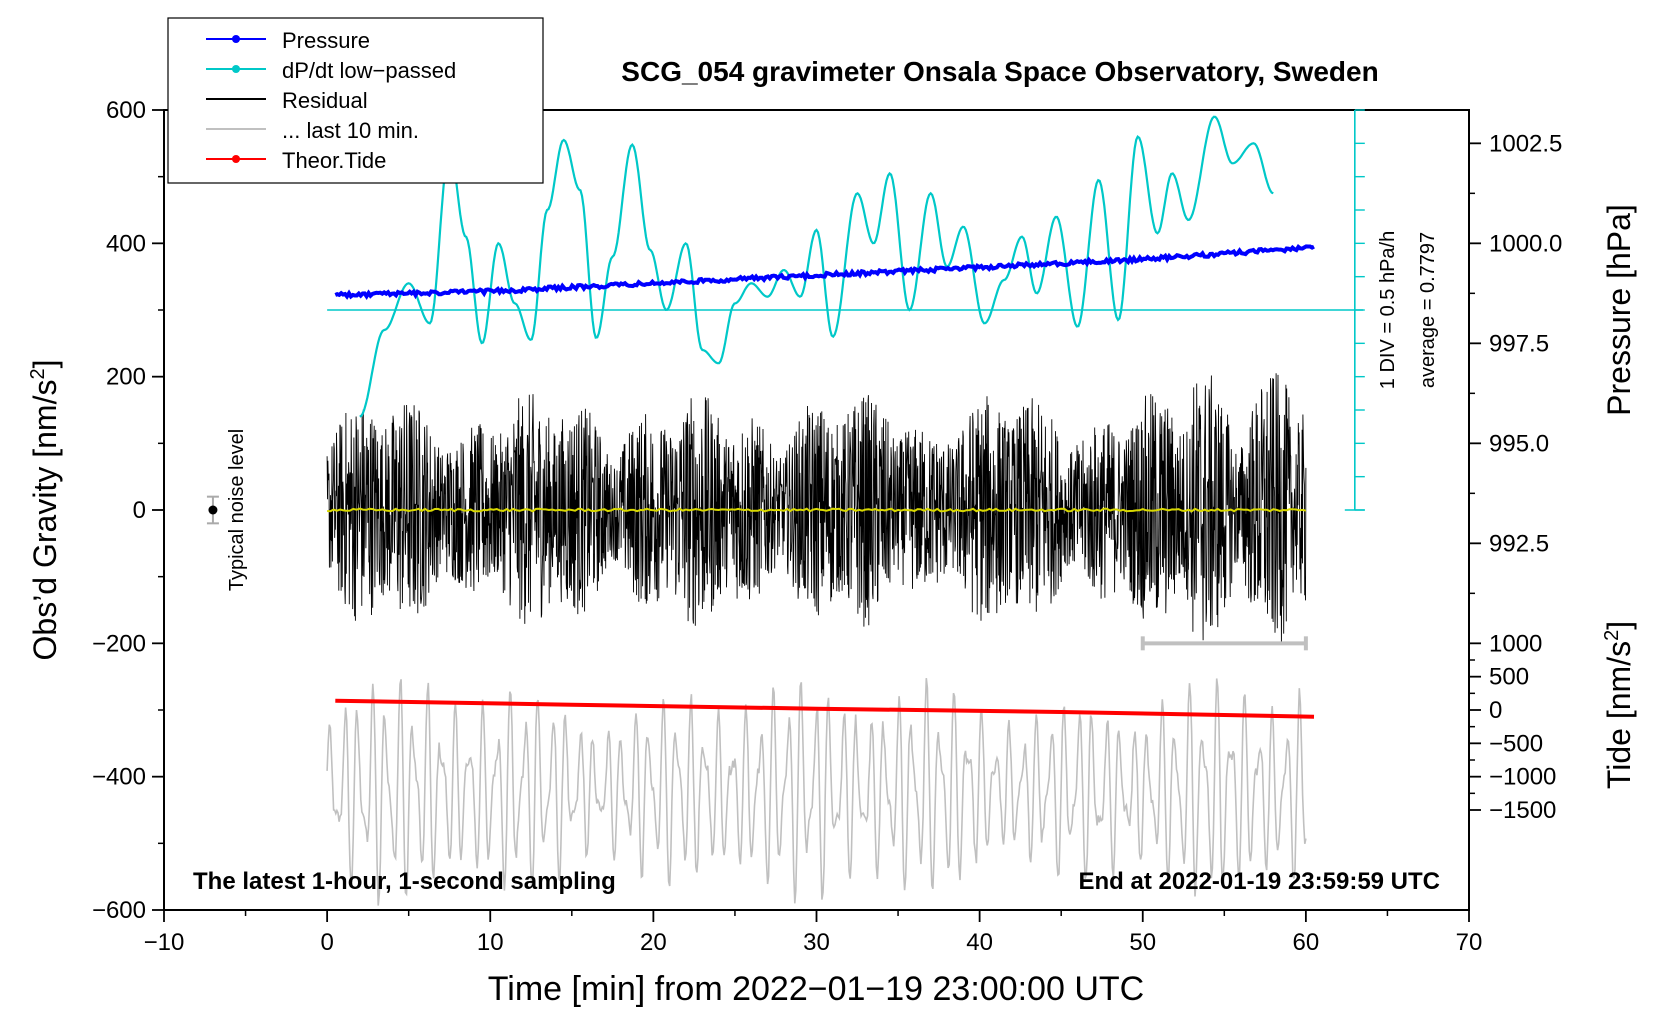 Image resolution: width=1660 pixels, height=1020 pixels. Describe the element at coordinates (1516, 743) in the screenshot. I see `y-tide-tick-label: −500` at that location.